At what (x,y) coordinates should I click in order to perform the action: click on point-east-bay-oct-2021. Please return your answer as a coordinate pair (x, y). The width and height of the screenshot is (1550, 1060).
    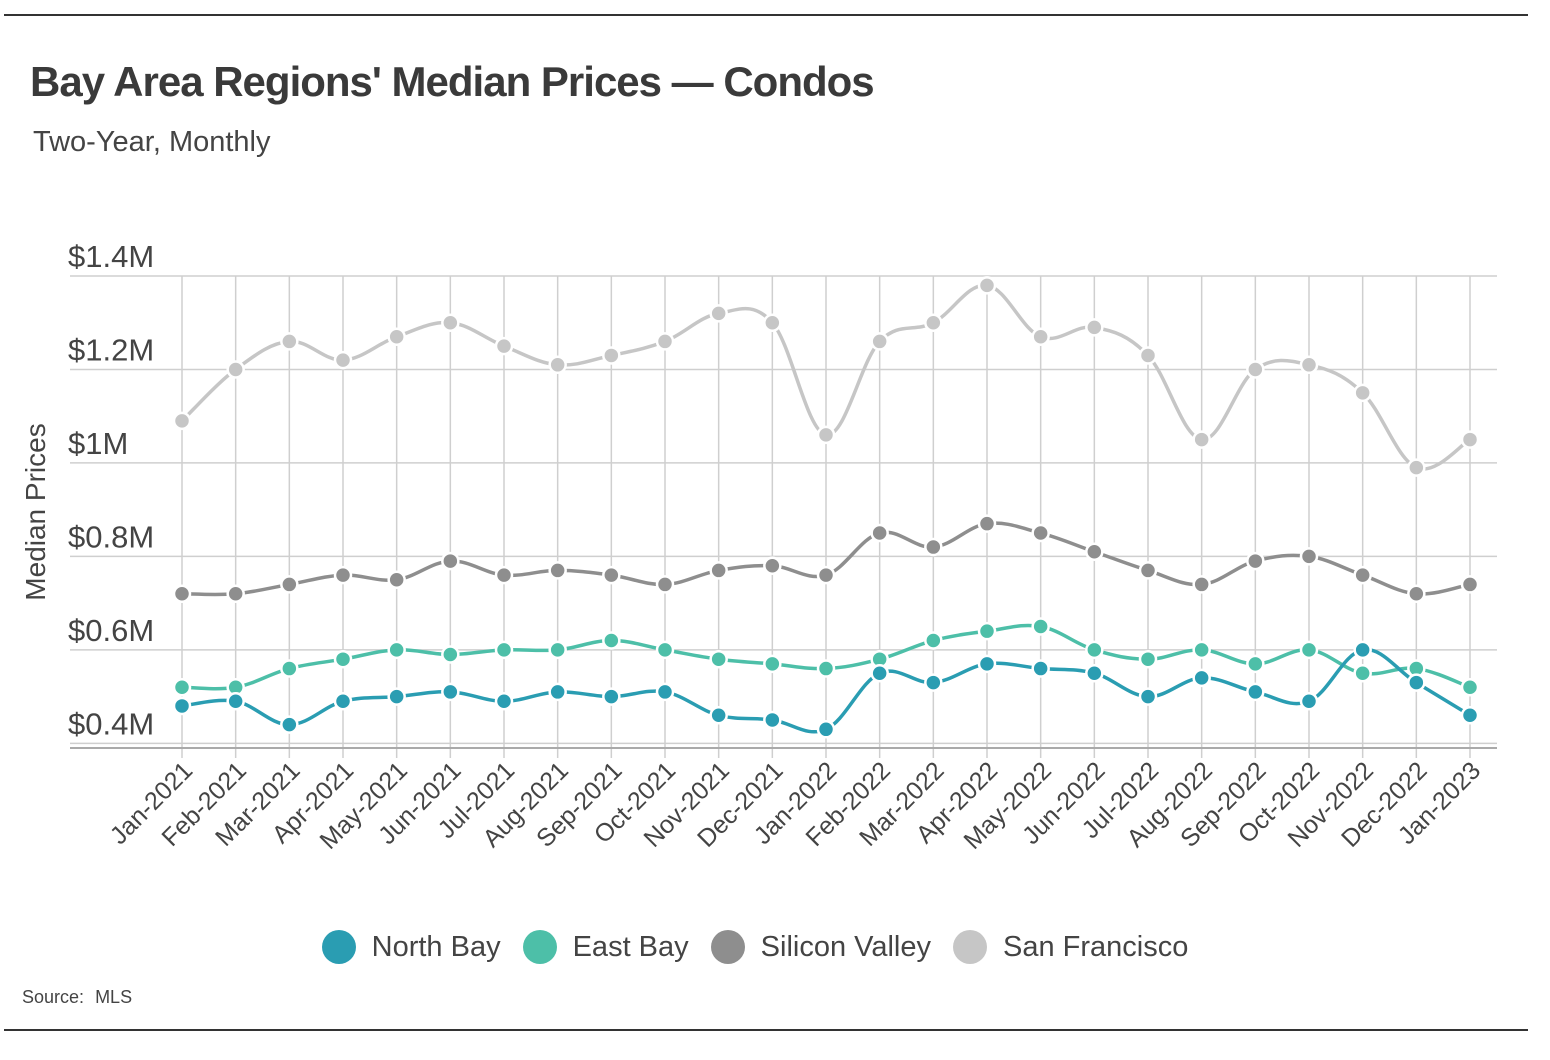
    Looking at the image, I should click on (665, 650).